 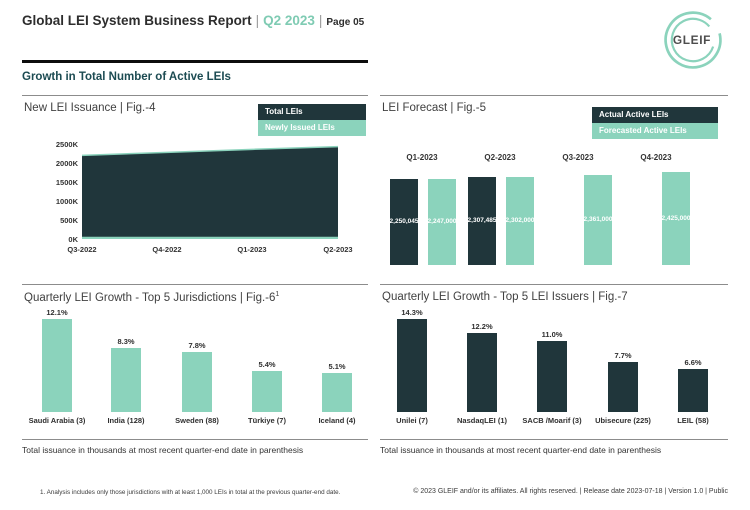 I want to click on x-axis-tick: Q1-2023, so click(x=252, y=249).